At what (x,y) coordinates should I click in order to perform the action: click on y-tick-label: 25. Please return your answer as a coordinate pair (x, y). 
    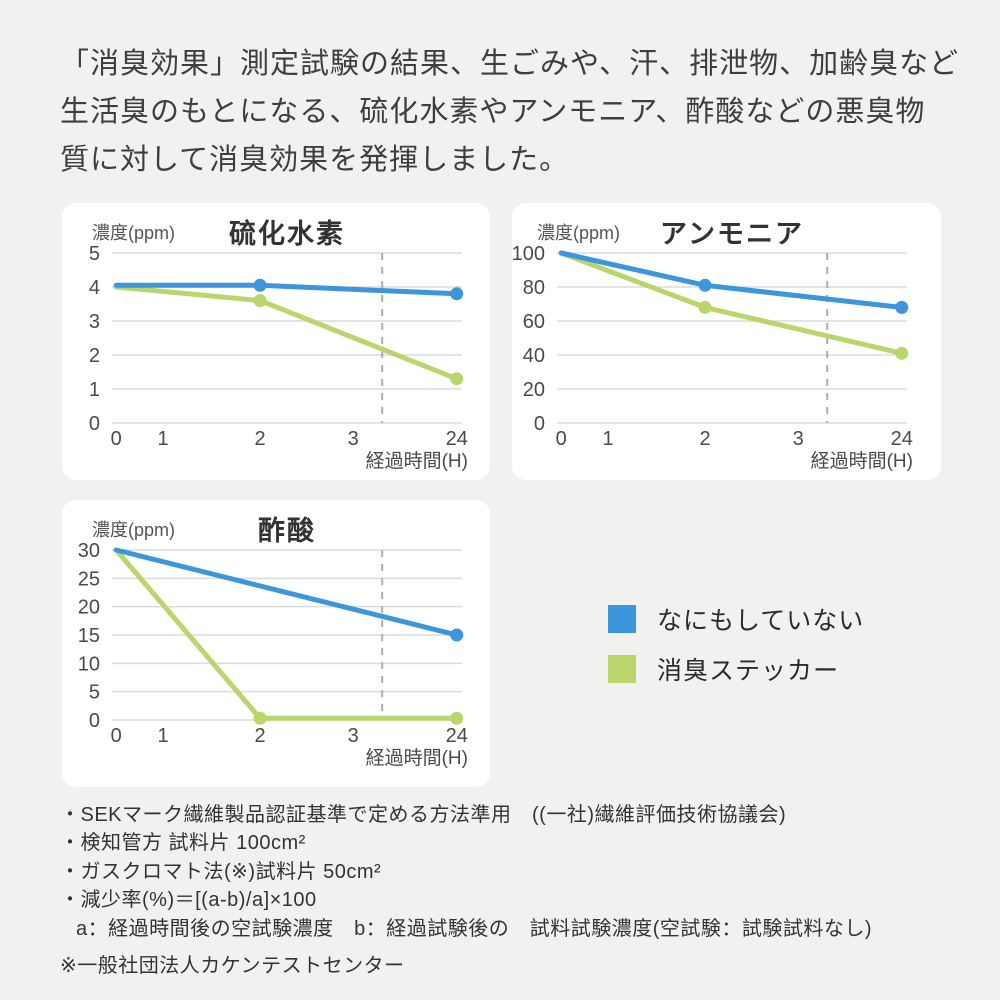
    Looking at the image, I should click on (89, 579).